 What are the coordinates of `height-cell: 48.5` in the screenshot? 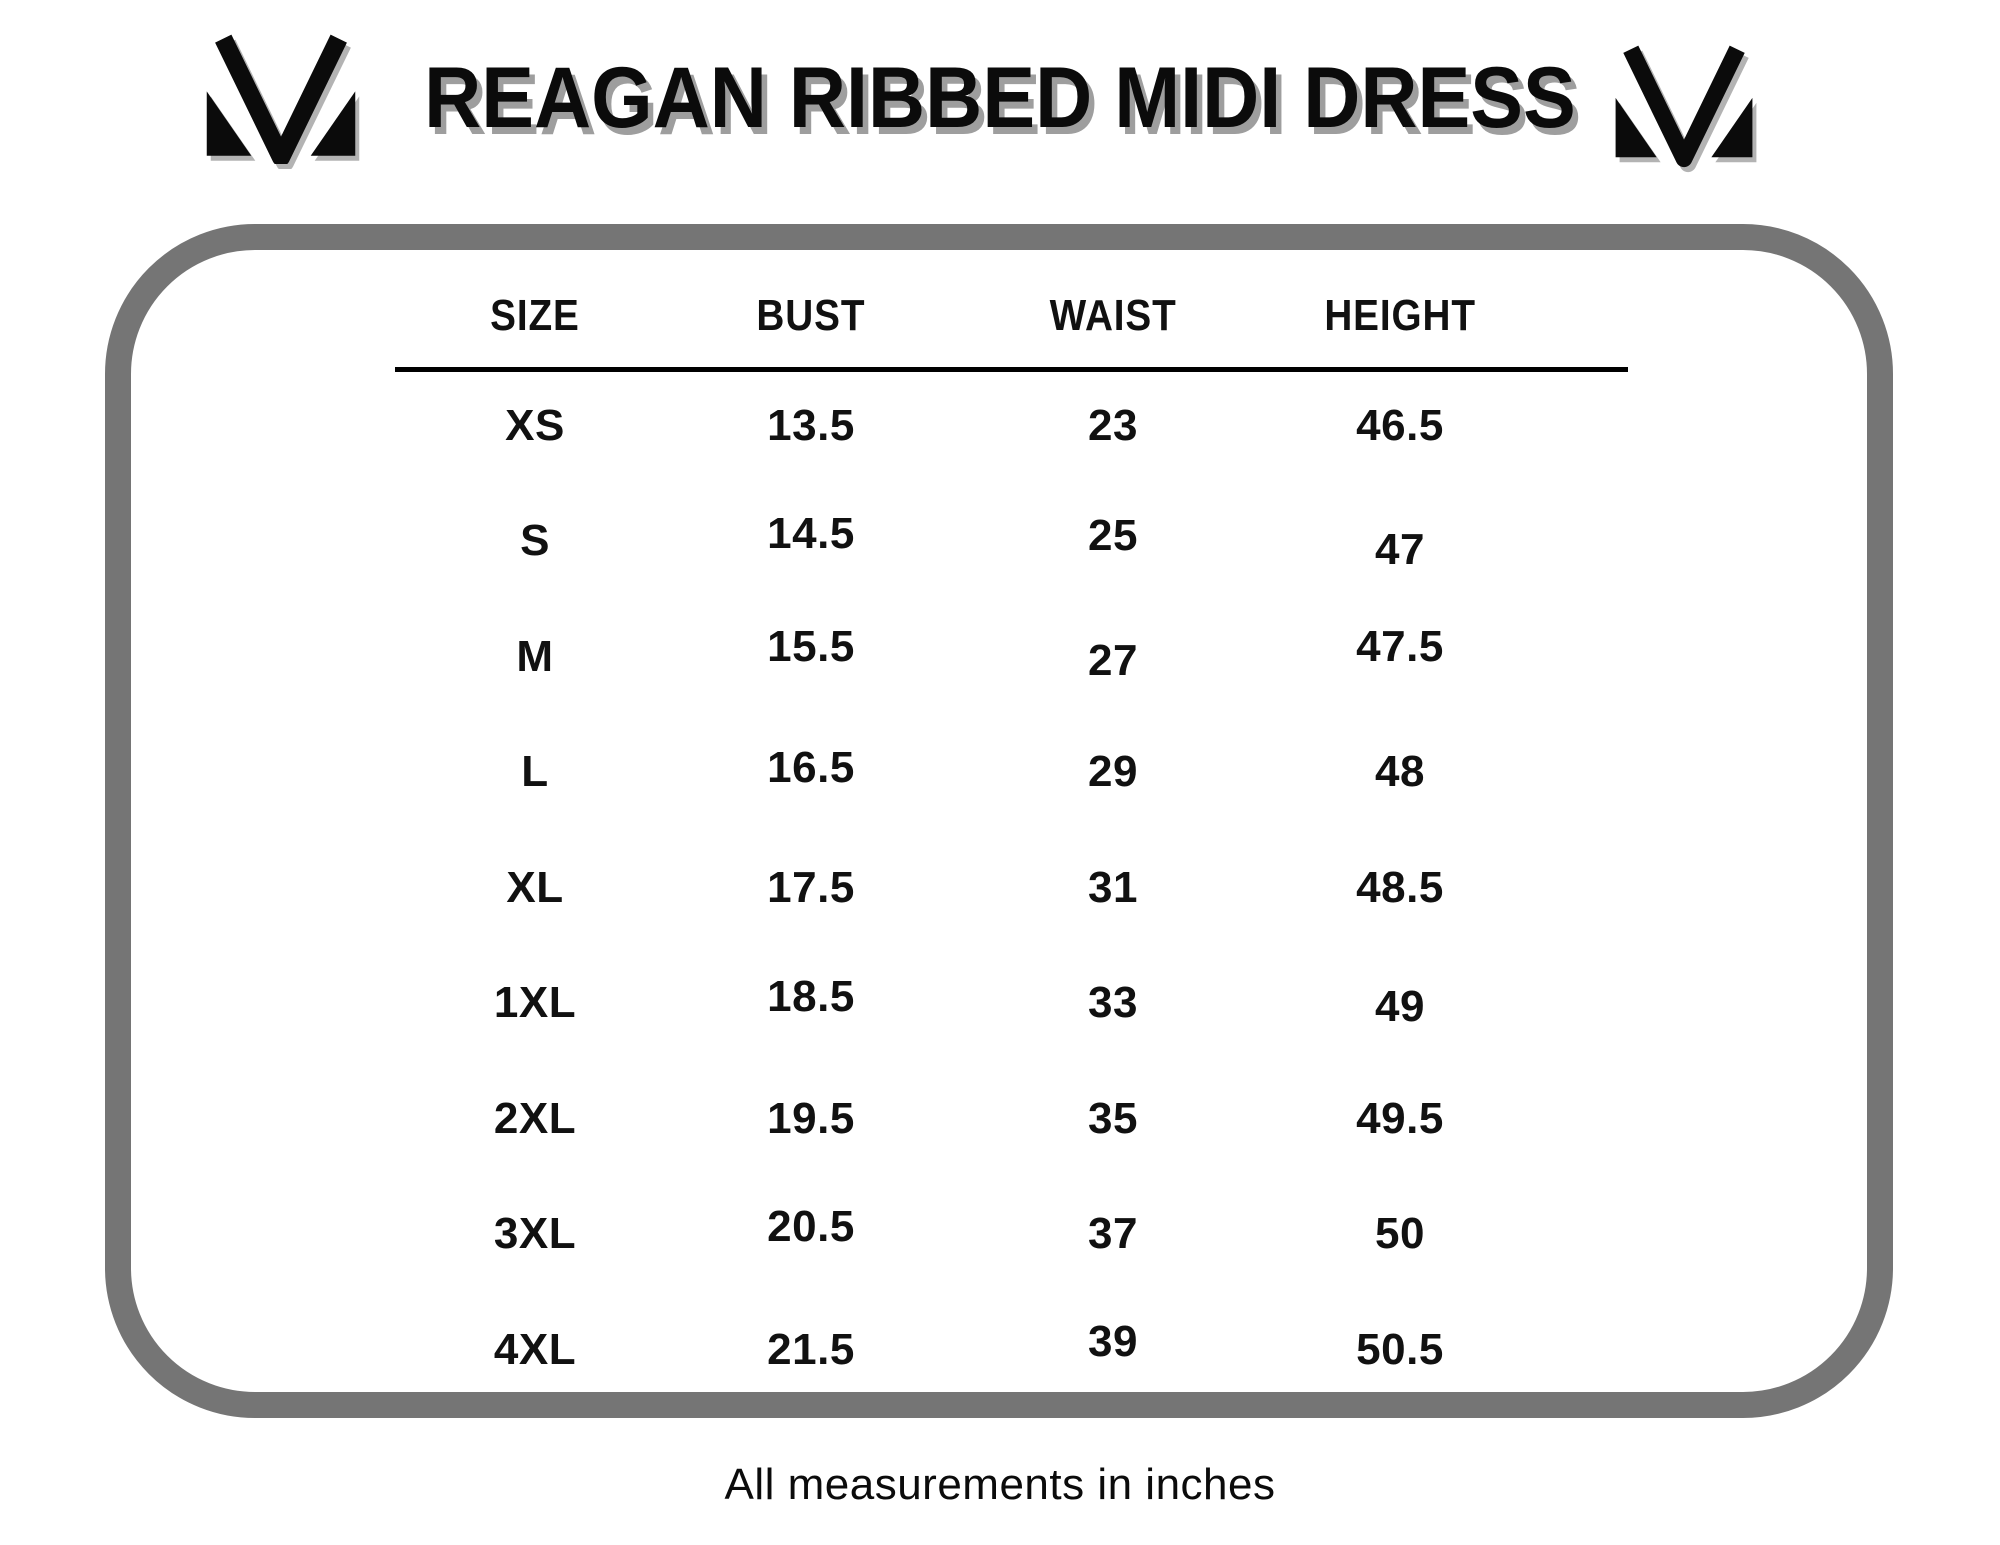 It's located at (1400, 887).